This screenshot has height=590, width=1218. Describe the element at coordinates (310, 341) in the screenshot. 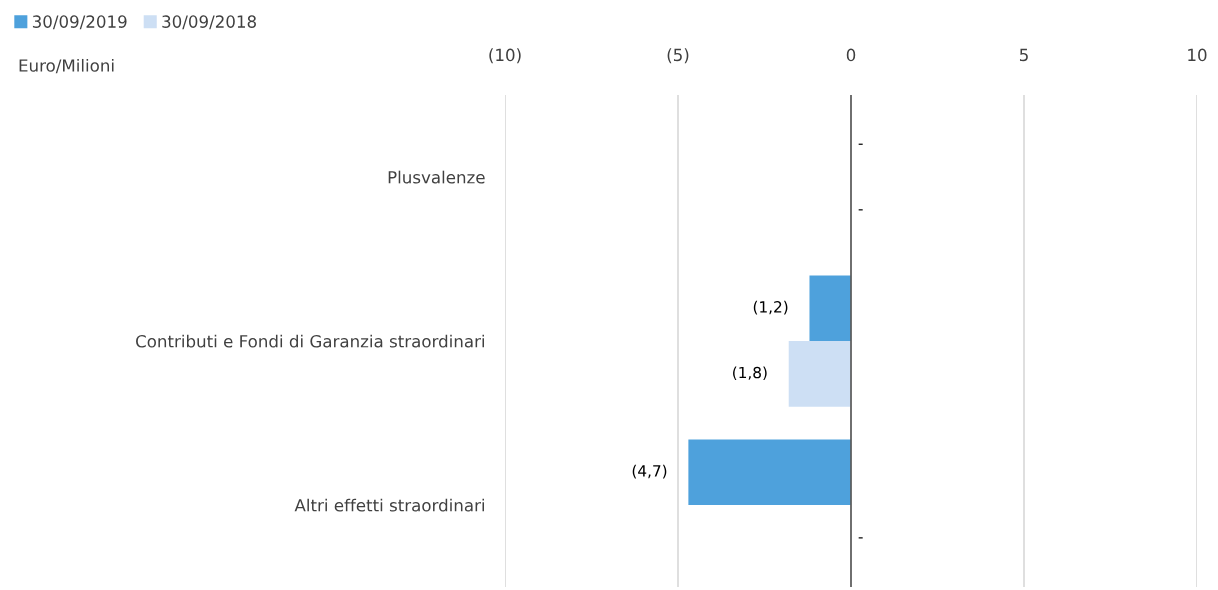

I see `y-tick-label: Contributi e Fondi di Garanzia straordinari` at that location.